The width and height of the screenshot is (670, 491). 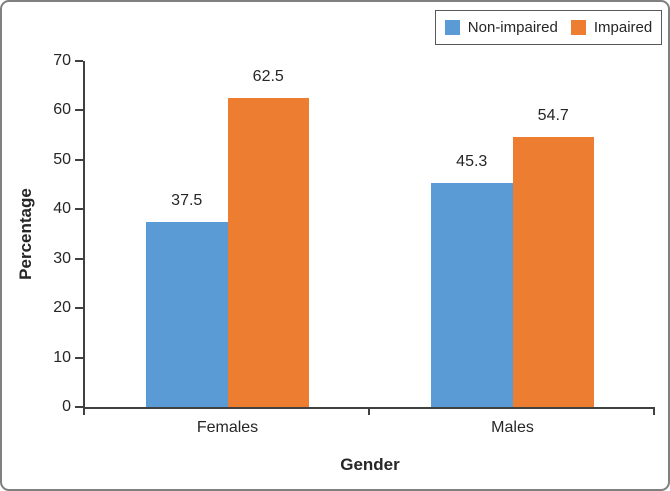 I want to click on y-tick-label: 50, so click(x=62, y=159).